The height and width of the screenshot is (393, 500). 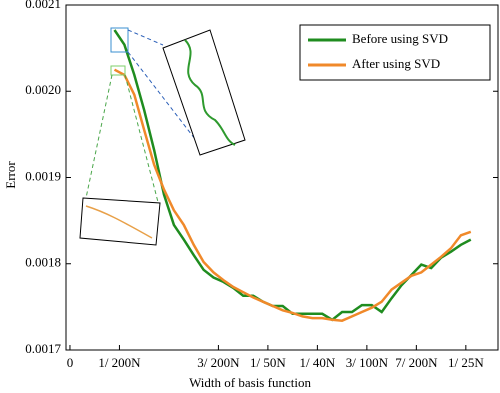 I want to click on x-tick-label: 7/ 200N, so click(x=416, y=362).